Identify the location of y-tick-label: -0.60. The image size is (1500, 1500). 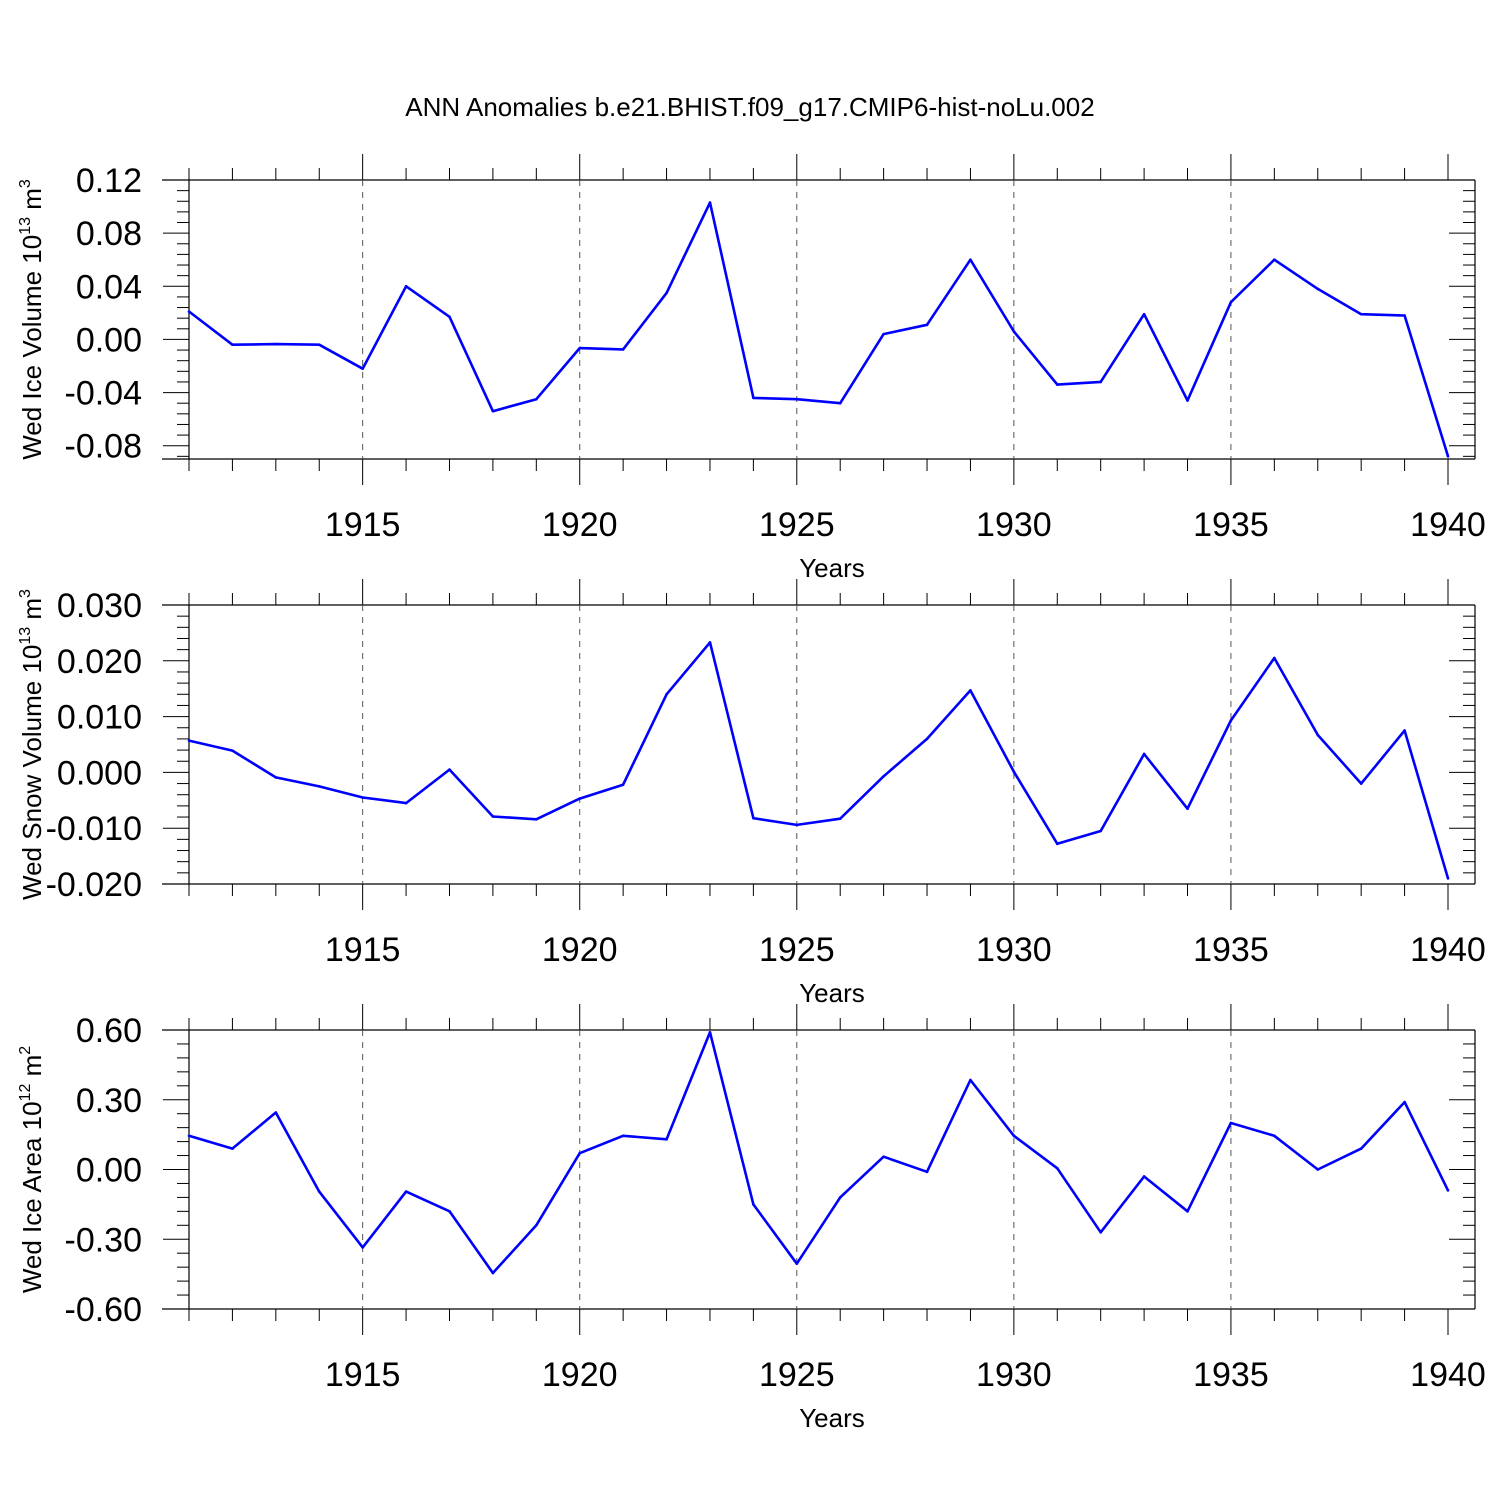
(104, 1310).